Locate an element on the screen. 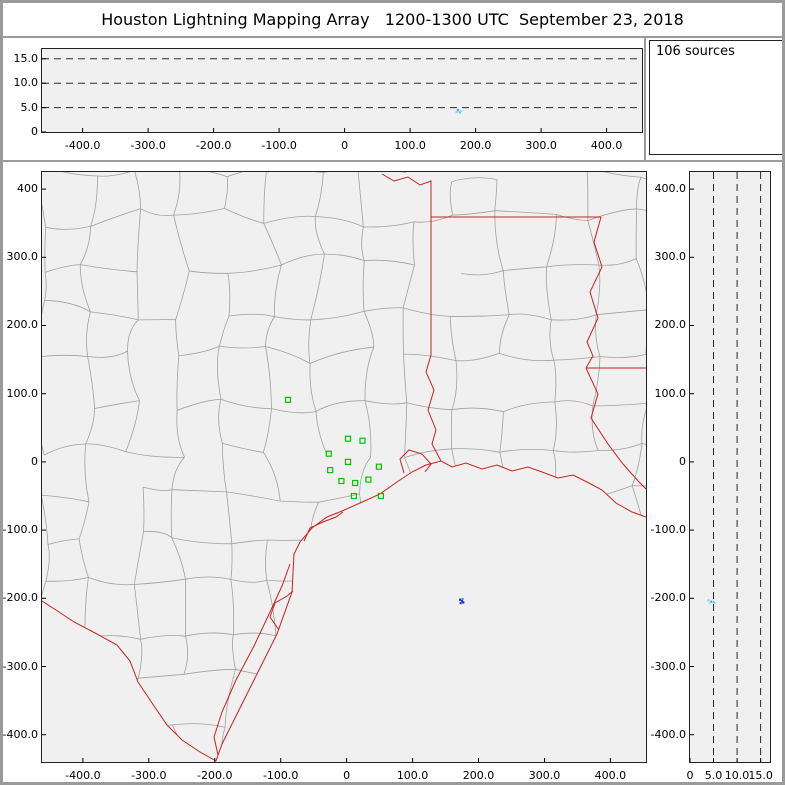 The width and height of the screenshot is (785, 785). altitude-ns-panel is located at coordinates (730, 467).